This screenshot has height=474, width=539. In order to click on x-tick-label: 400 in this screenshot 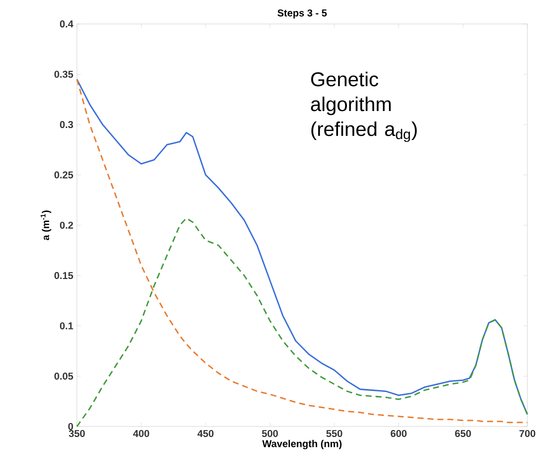, I will do `click(141, 433)`.